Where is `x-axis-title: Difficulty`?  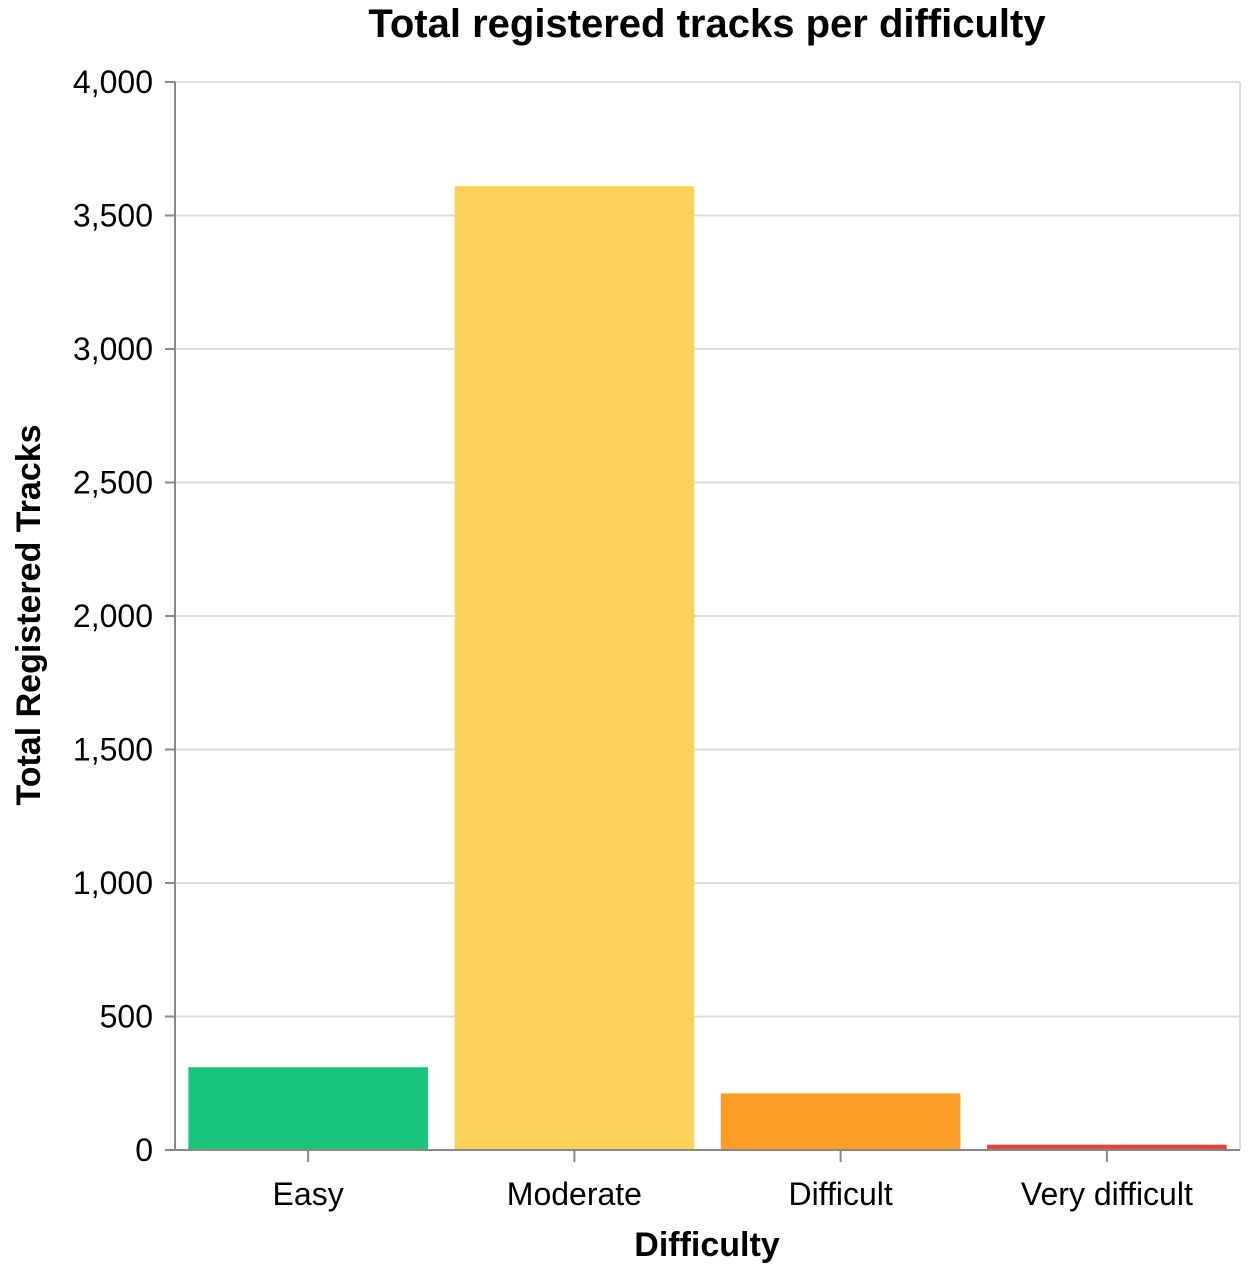
x-axis-title: Difficulty is located at coordinates (707, 1245).